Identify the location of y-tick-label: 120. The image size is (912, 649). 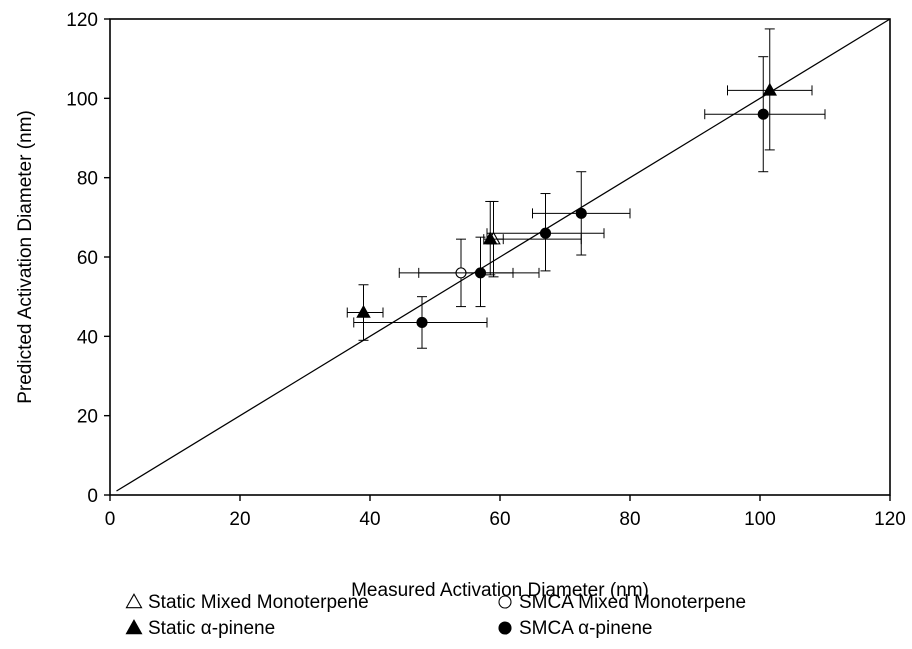
(82, 20).